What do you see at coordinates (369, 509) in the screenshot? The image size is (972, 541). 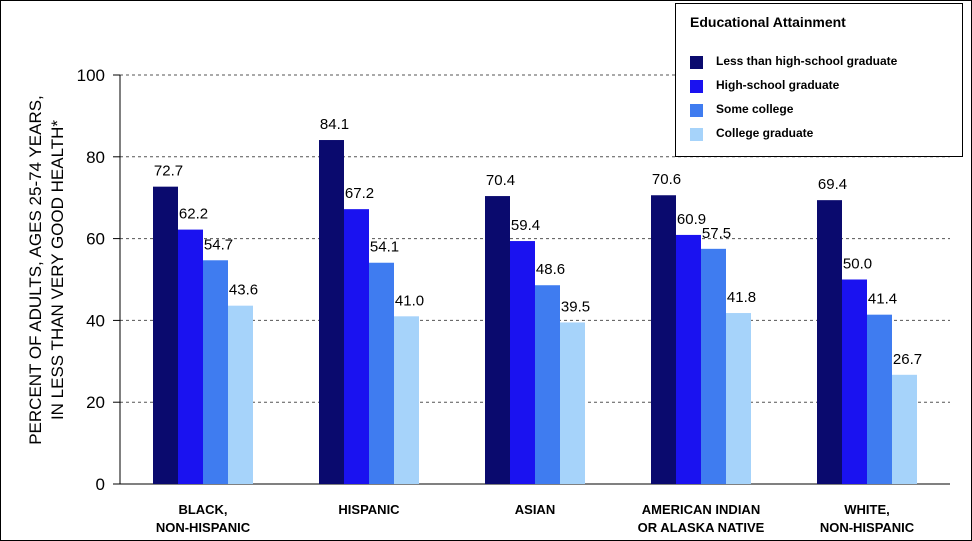 I see `category-label: HISPANIC` at bounding box center [369, 509].